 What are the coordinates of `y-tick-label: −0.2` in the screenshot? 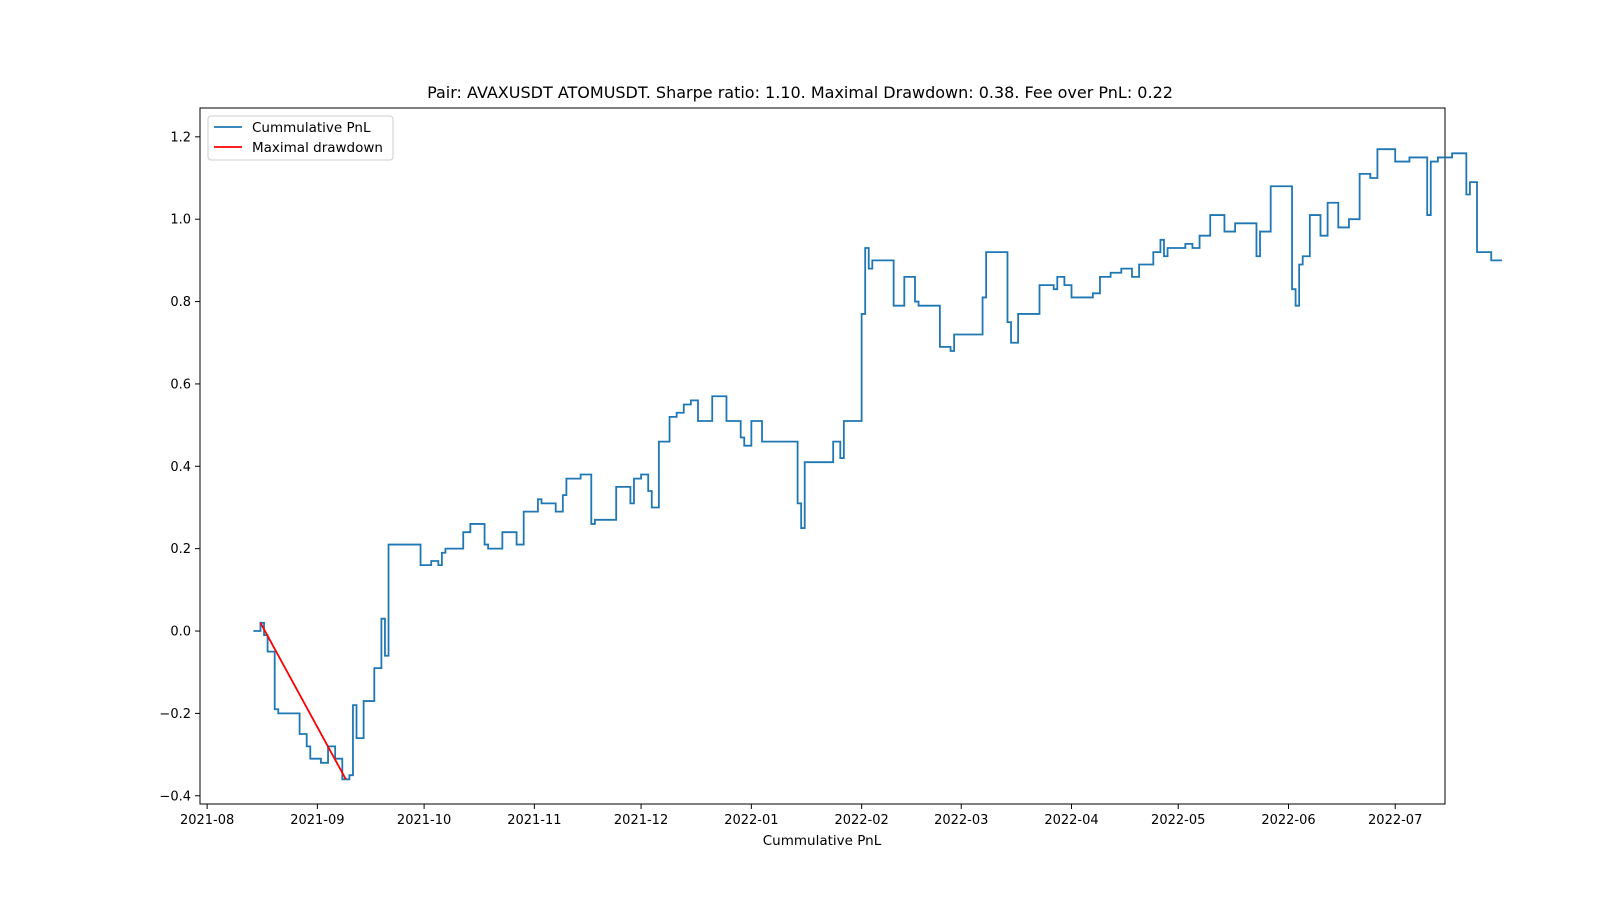 It's located at (175, 714).